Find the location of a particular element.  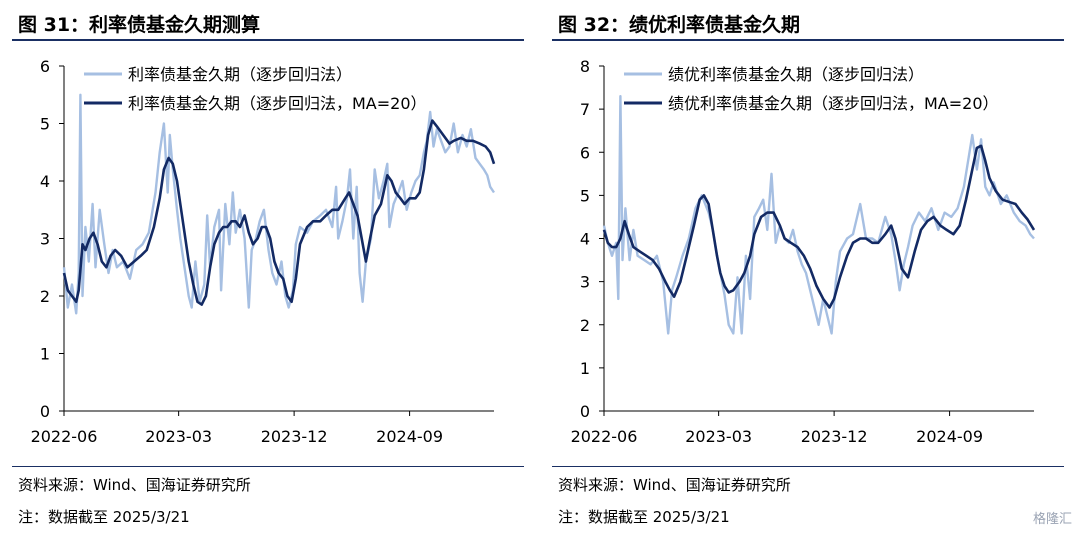

y-tick-label: 8 is located at coordinates (585, 66).